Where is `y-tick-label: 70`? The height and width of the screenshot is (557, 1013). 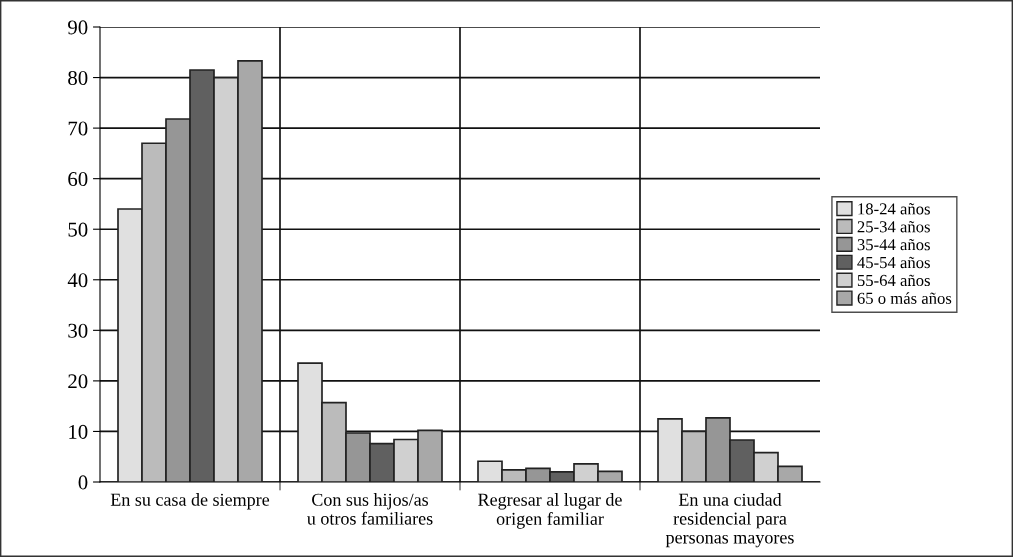
y-tick-label: 70 is located at coordinates (78, 128).